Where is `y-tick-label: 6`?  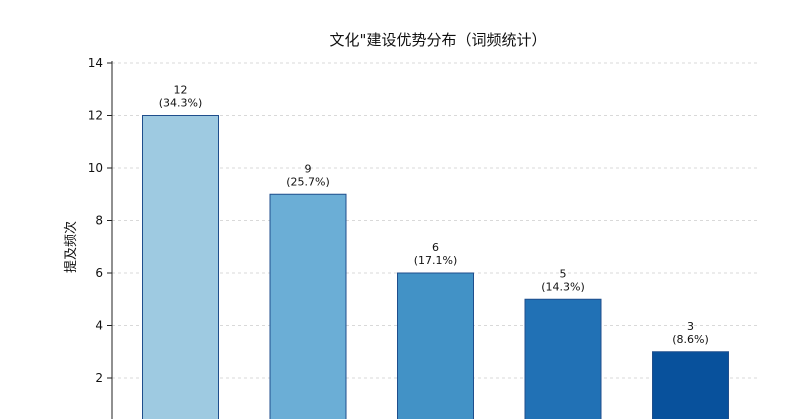 y-tick-label: 6 is located at coordinates (99, 273).